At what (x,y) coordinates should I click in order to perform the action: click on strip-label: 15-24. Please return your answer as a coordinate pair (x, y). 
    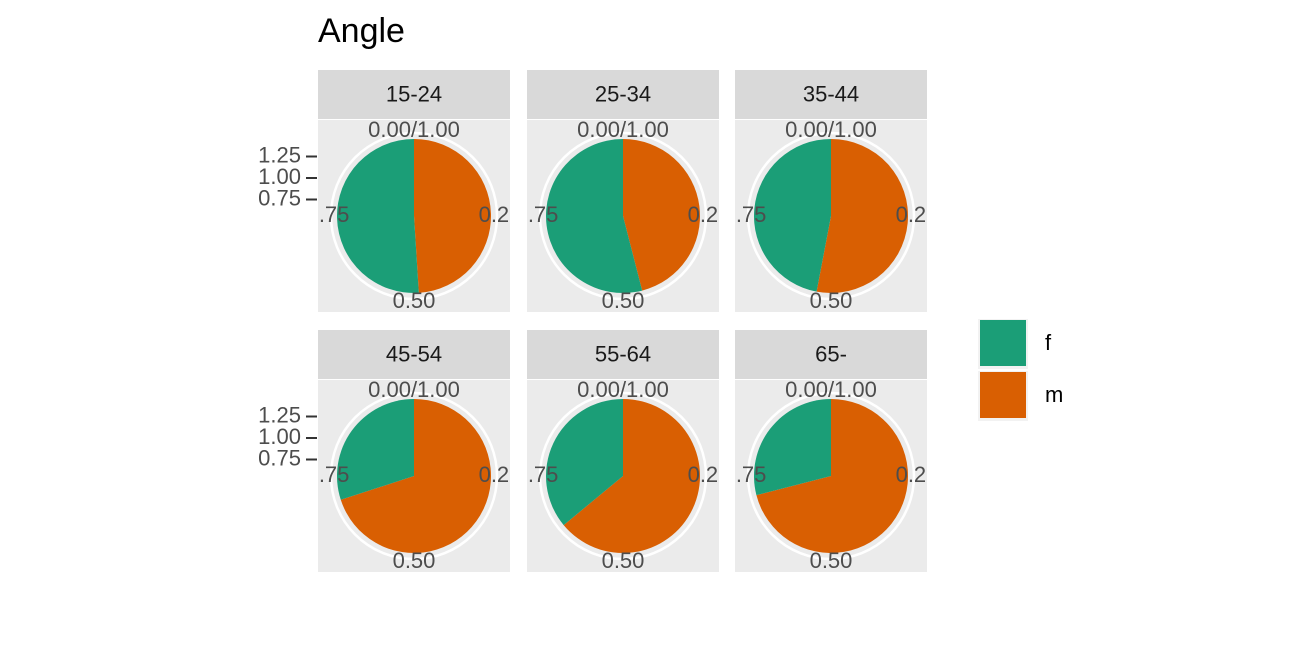
    Looking at the image, I should click on (414, 93).